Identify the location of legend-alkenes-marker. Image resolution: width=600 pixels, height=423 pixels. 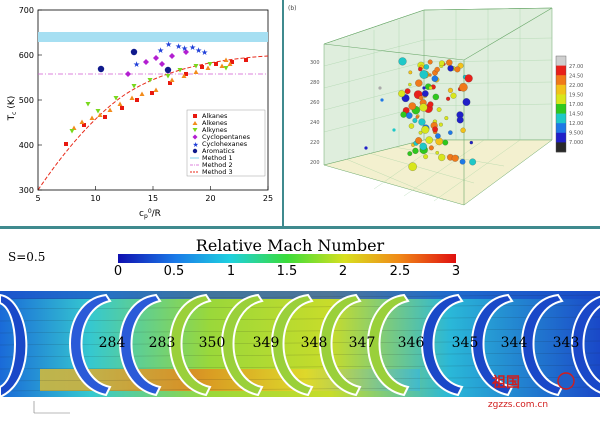
(195, 123).